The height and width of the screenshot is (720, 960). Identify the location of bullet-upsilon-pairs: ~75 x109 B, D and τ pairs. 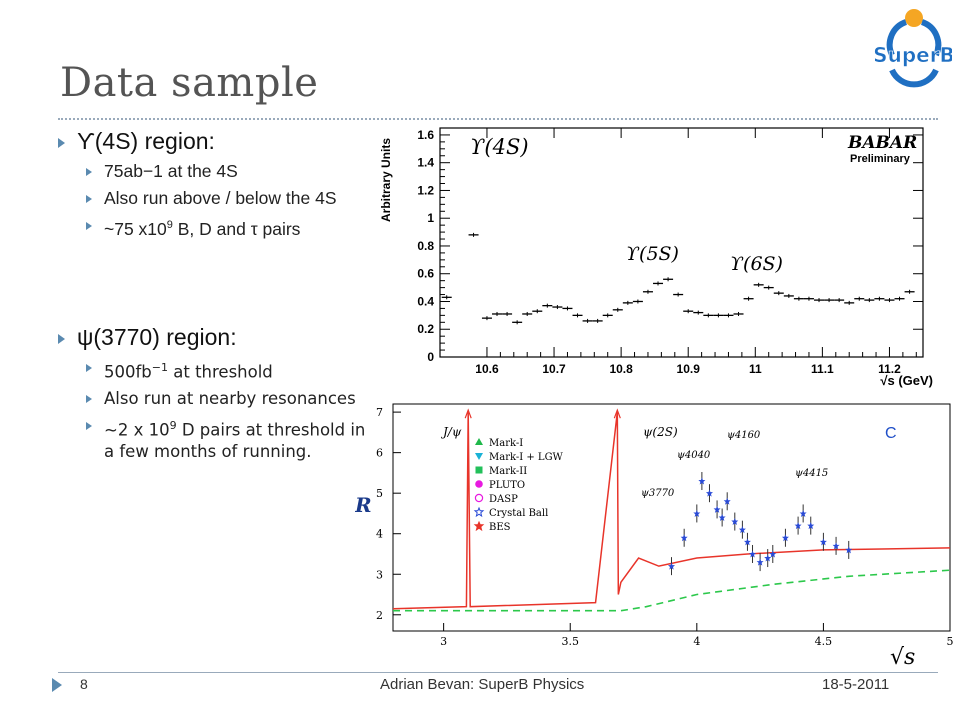
(232, 227).